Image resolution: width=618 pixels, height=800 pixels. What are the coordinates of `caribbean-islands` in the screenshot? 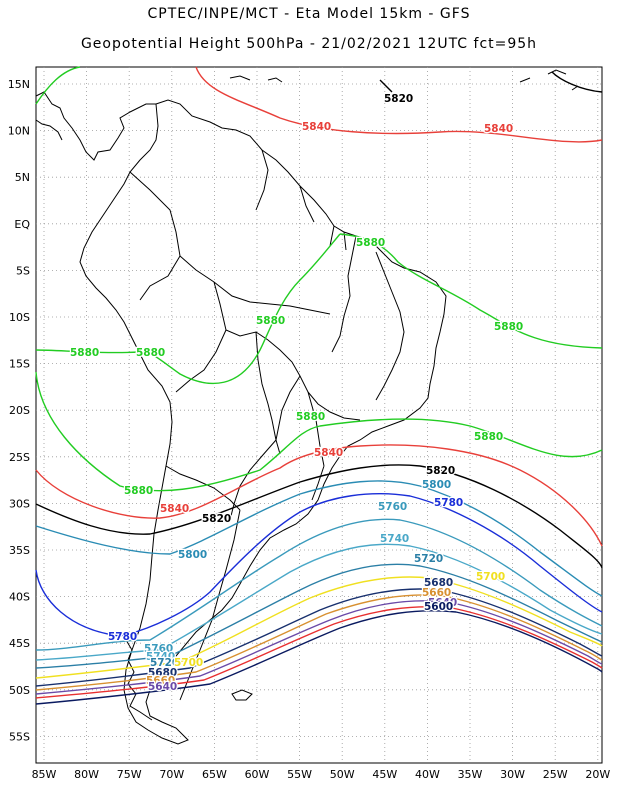 It's located at (404, 80).